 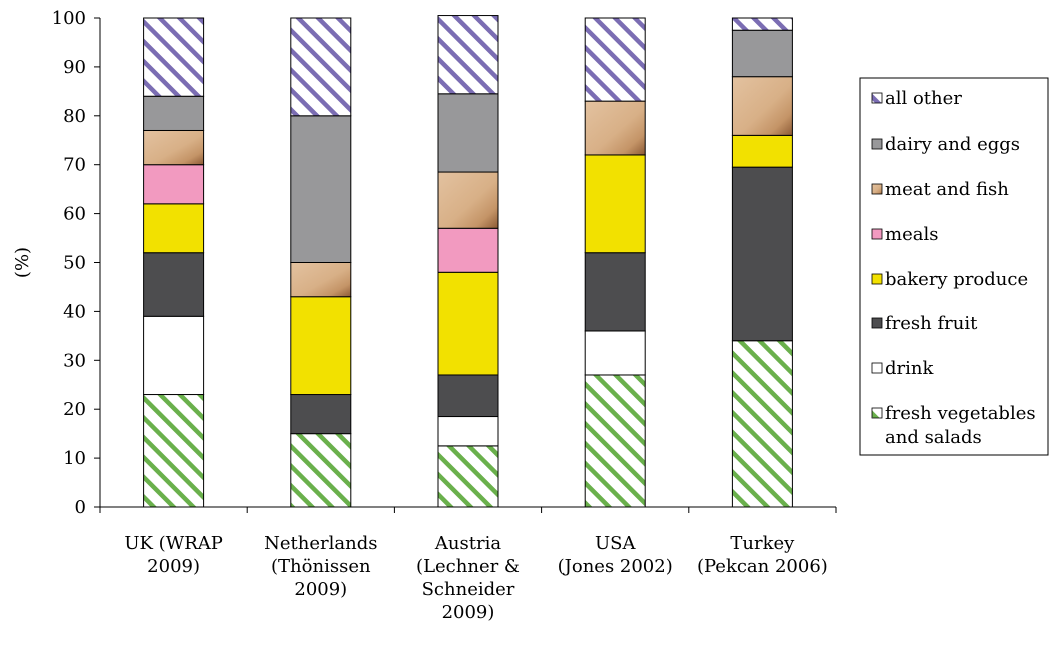 What do you see at coordinates (468, 566) in the screenshot?
I see `x-category-label-line: (Lechner &` at bounding box center [468, 566].